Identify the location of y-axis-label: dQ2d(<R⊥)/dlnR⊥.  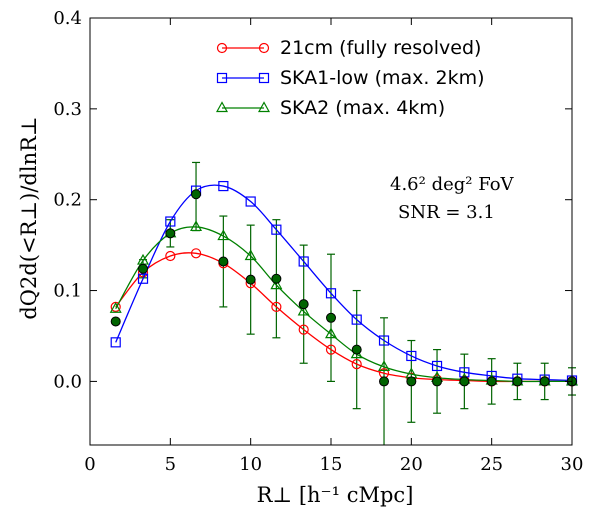
(29, 217).